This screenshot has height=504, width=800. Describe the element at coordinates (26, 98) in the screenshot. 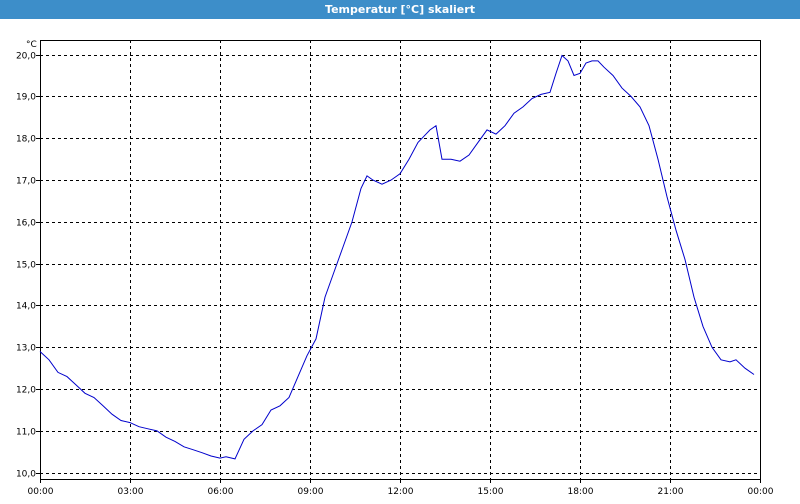

I see `y-tick-label: 19,0` at that location.